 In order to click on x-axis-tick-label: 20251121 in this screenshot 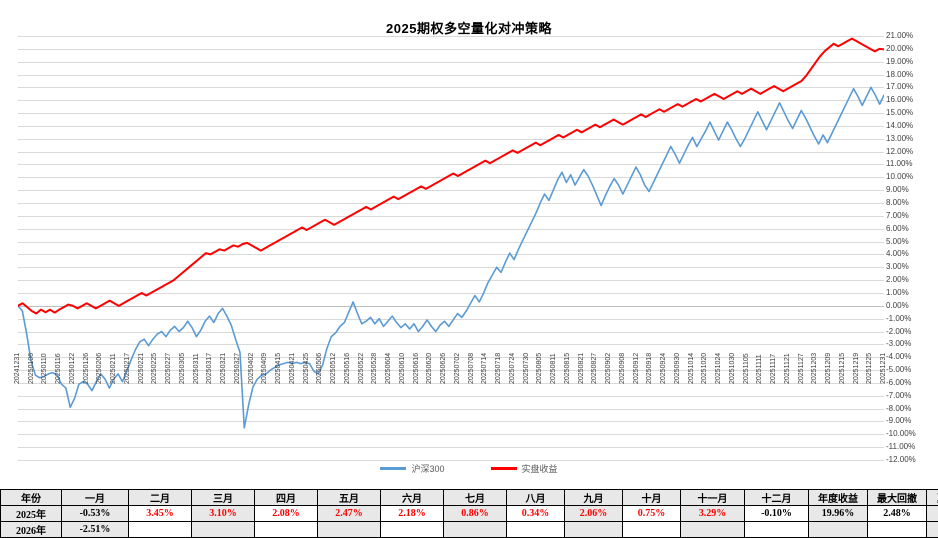, I will do `click(787, 360)`.